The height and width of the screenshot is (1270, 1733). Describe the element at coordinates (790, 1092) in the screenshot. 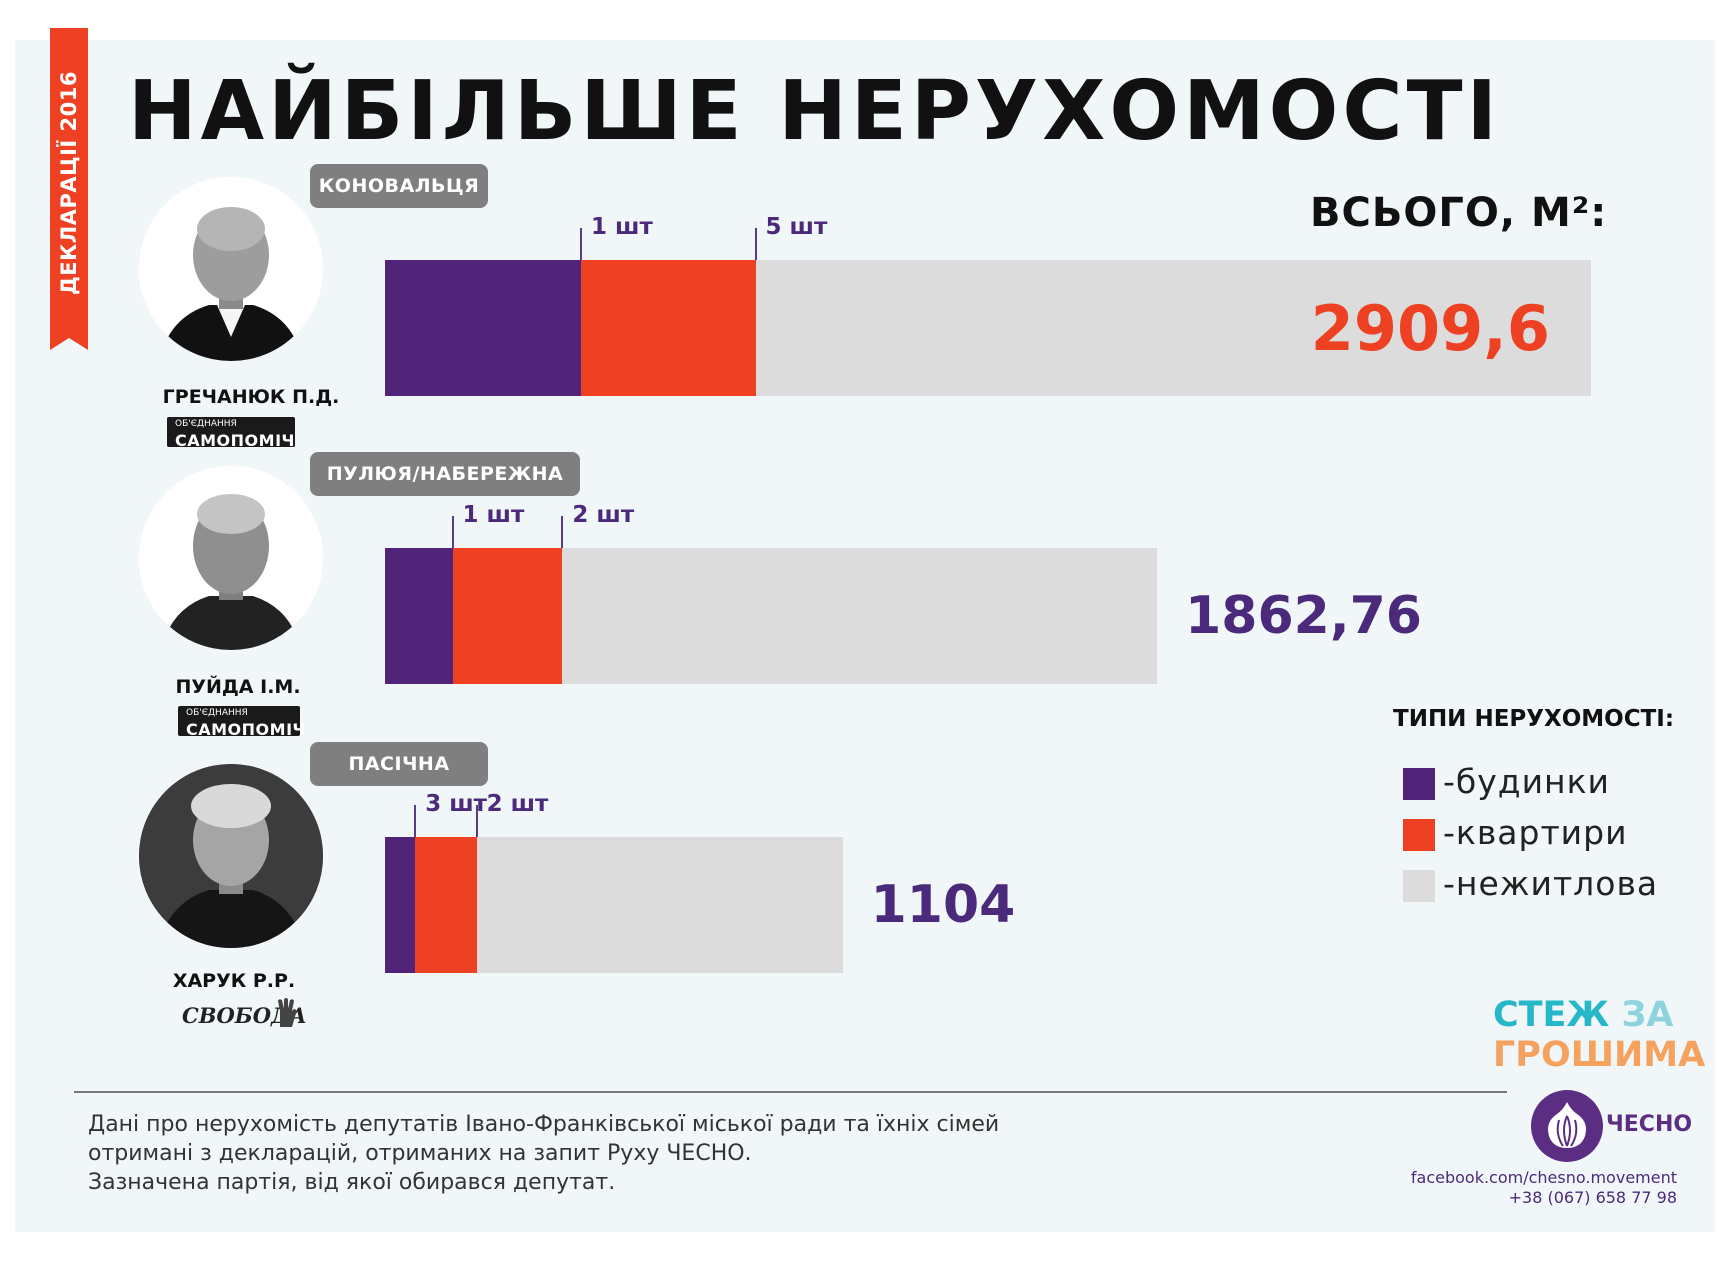

I see `footer-divider` at that location.